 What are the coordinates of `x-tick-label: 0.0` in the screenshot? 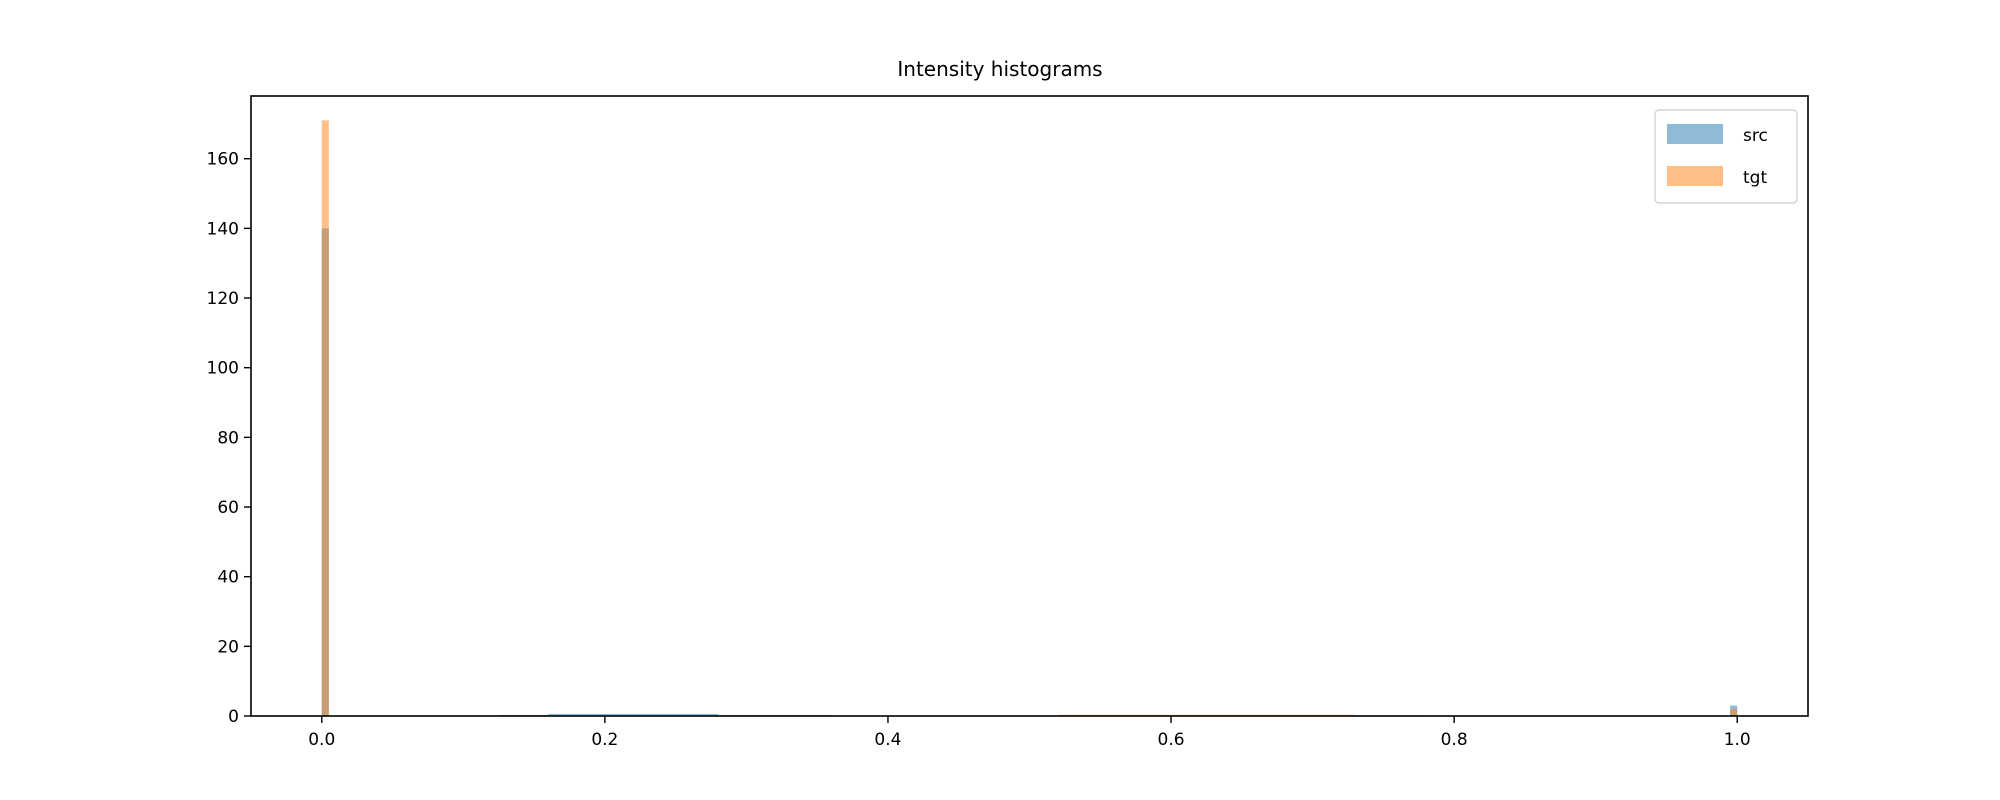 It's located at (321, 740).